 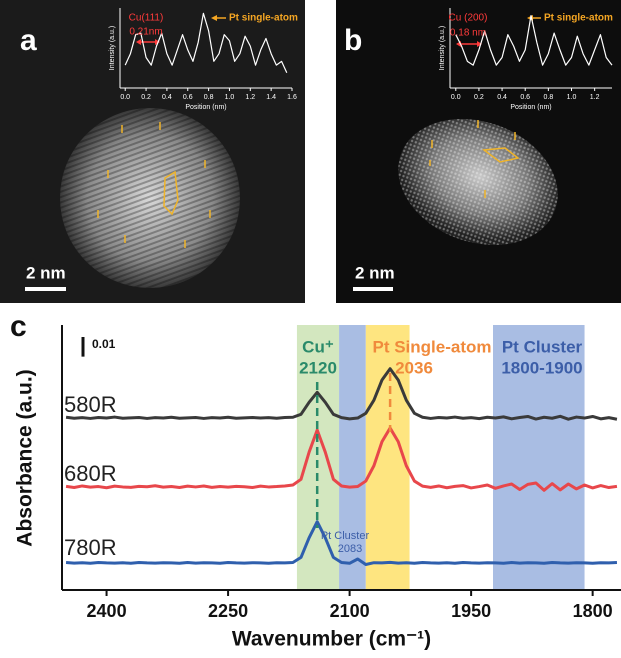 What do you see at coordinates (350, 549) in the screenshot?
I see `annotation: 2083` at bounding box center [350, 549].